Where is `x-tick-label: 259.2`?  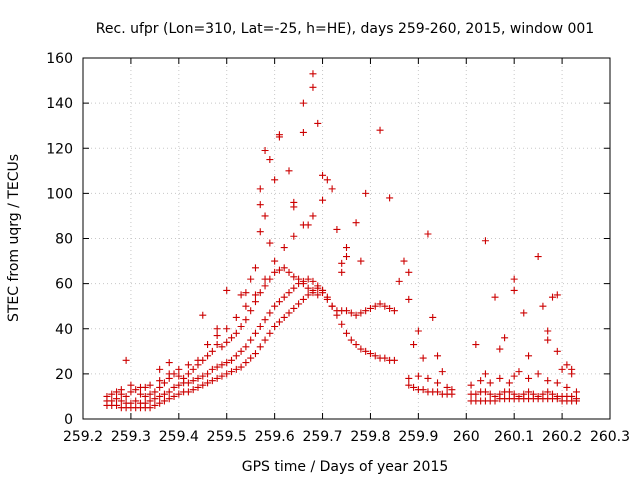
x-tick-label: 259.2 is located at coordinates (83, 437).